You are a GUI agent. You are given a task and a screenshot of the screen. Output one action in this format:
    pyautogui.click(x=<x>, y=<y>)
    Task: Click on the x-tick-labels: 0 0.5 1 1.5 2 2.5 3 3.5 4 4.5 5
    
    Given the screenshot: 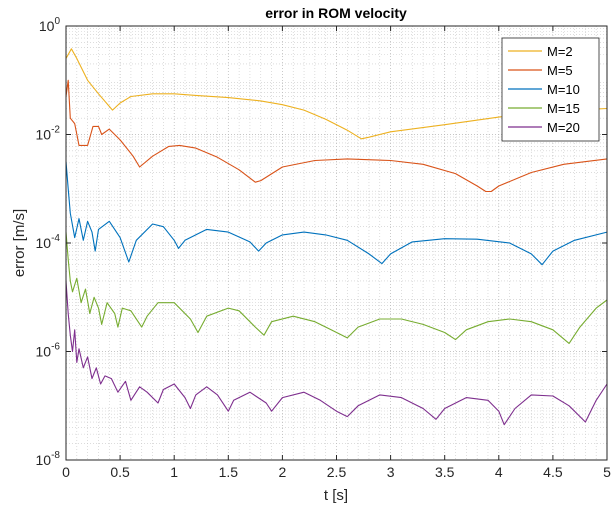 What is the action you would take?
    pyautogui.click(x=336, y=472)
    